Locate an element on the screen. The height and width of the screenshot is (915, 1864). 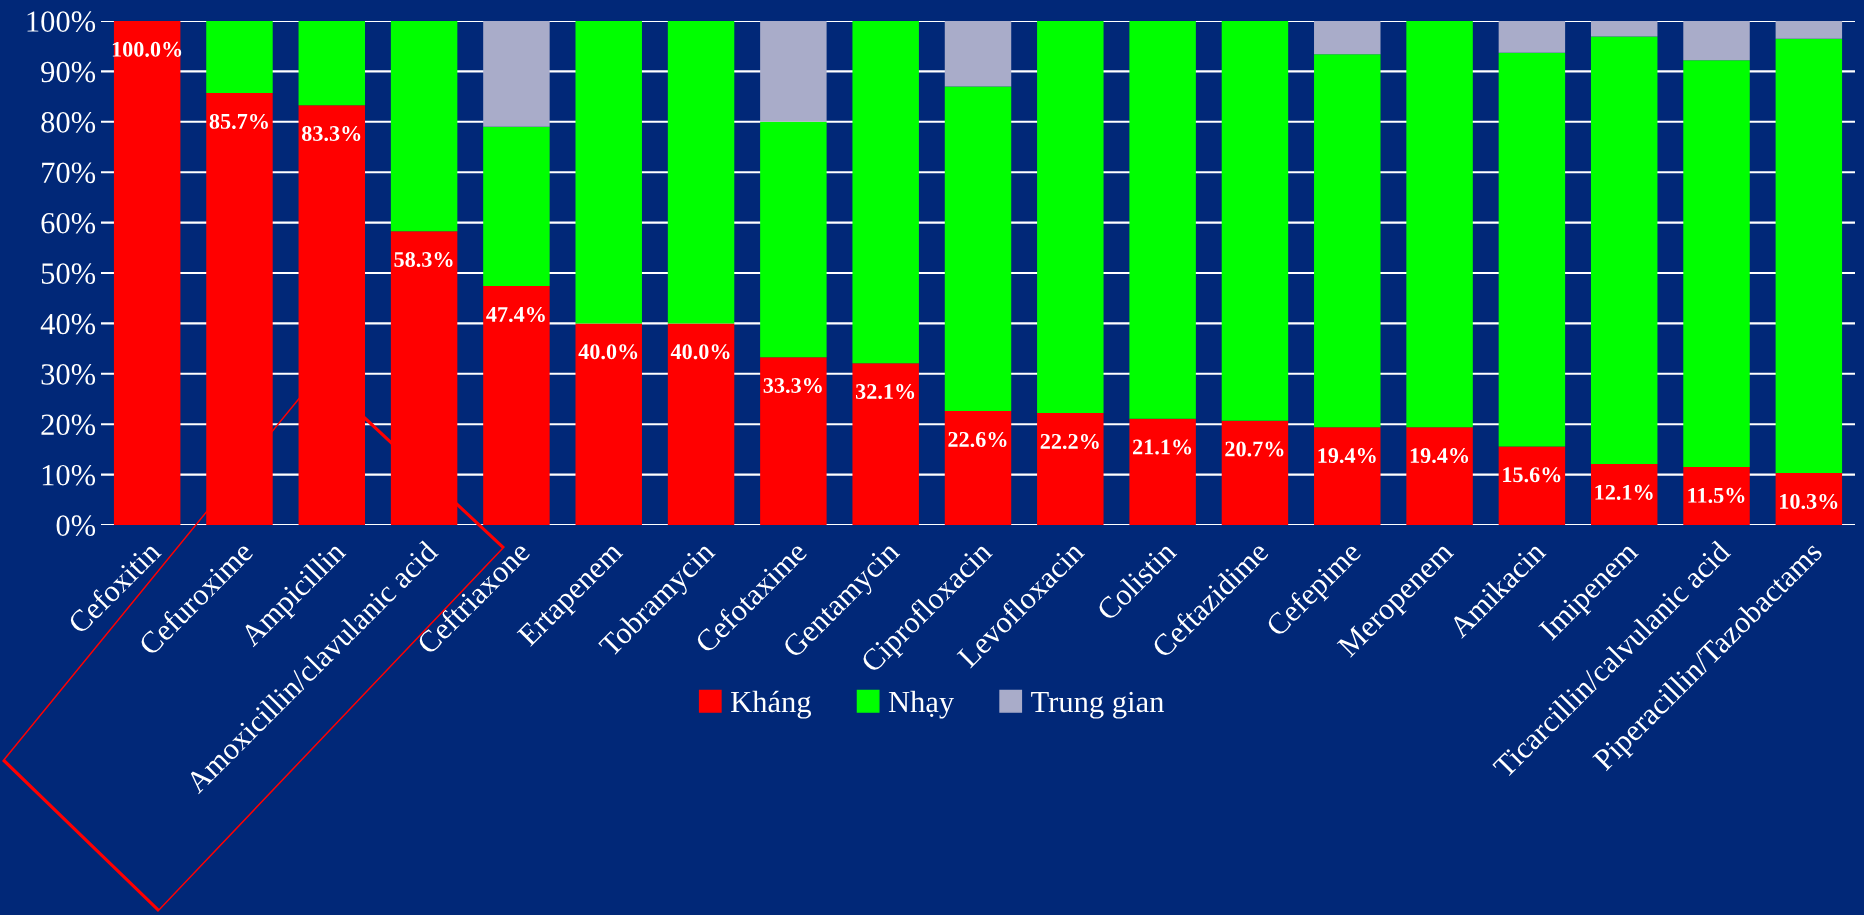
legend-label: Trung gian is located at coordinates (1097, 705).